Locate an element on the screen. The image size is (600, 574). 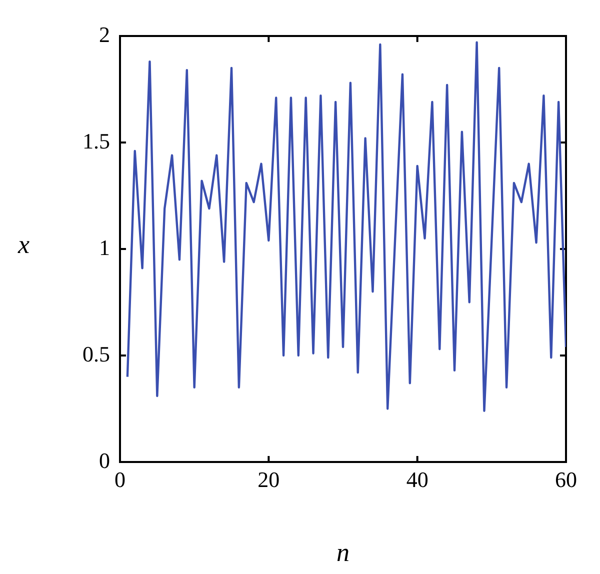
x-tick-label: 60 is located at coordinates (566, 479).